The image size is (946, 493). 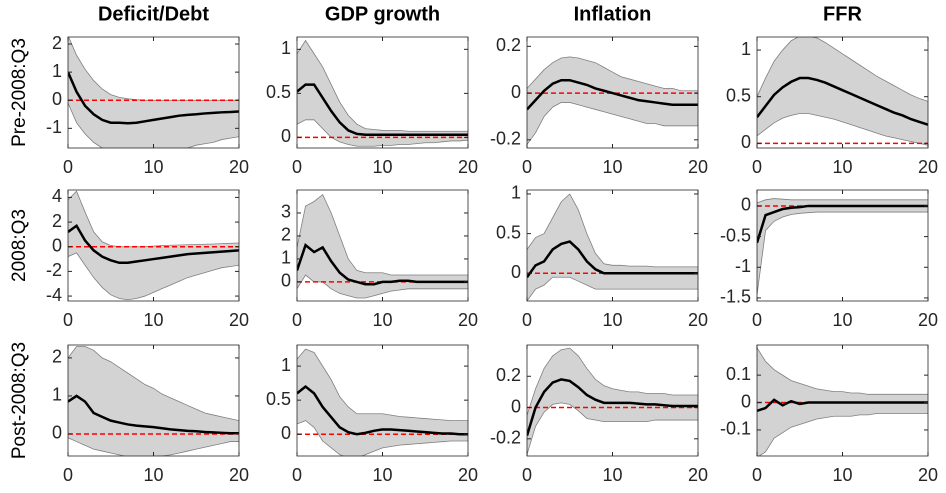 I want to click on row-label: 2008:Q3, so click(x=19, y=245).